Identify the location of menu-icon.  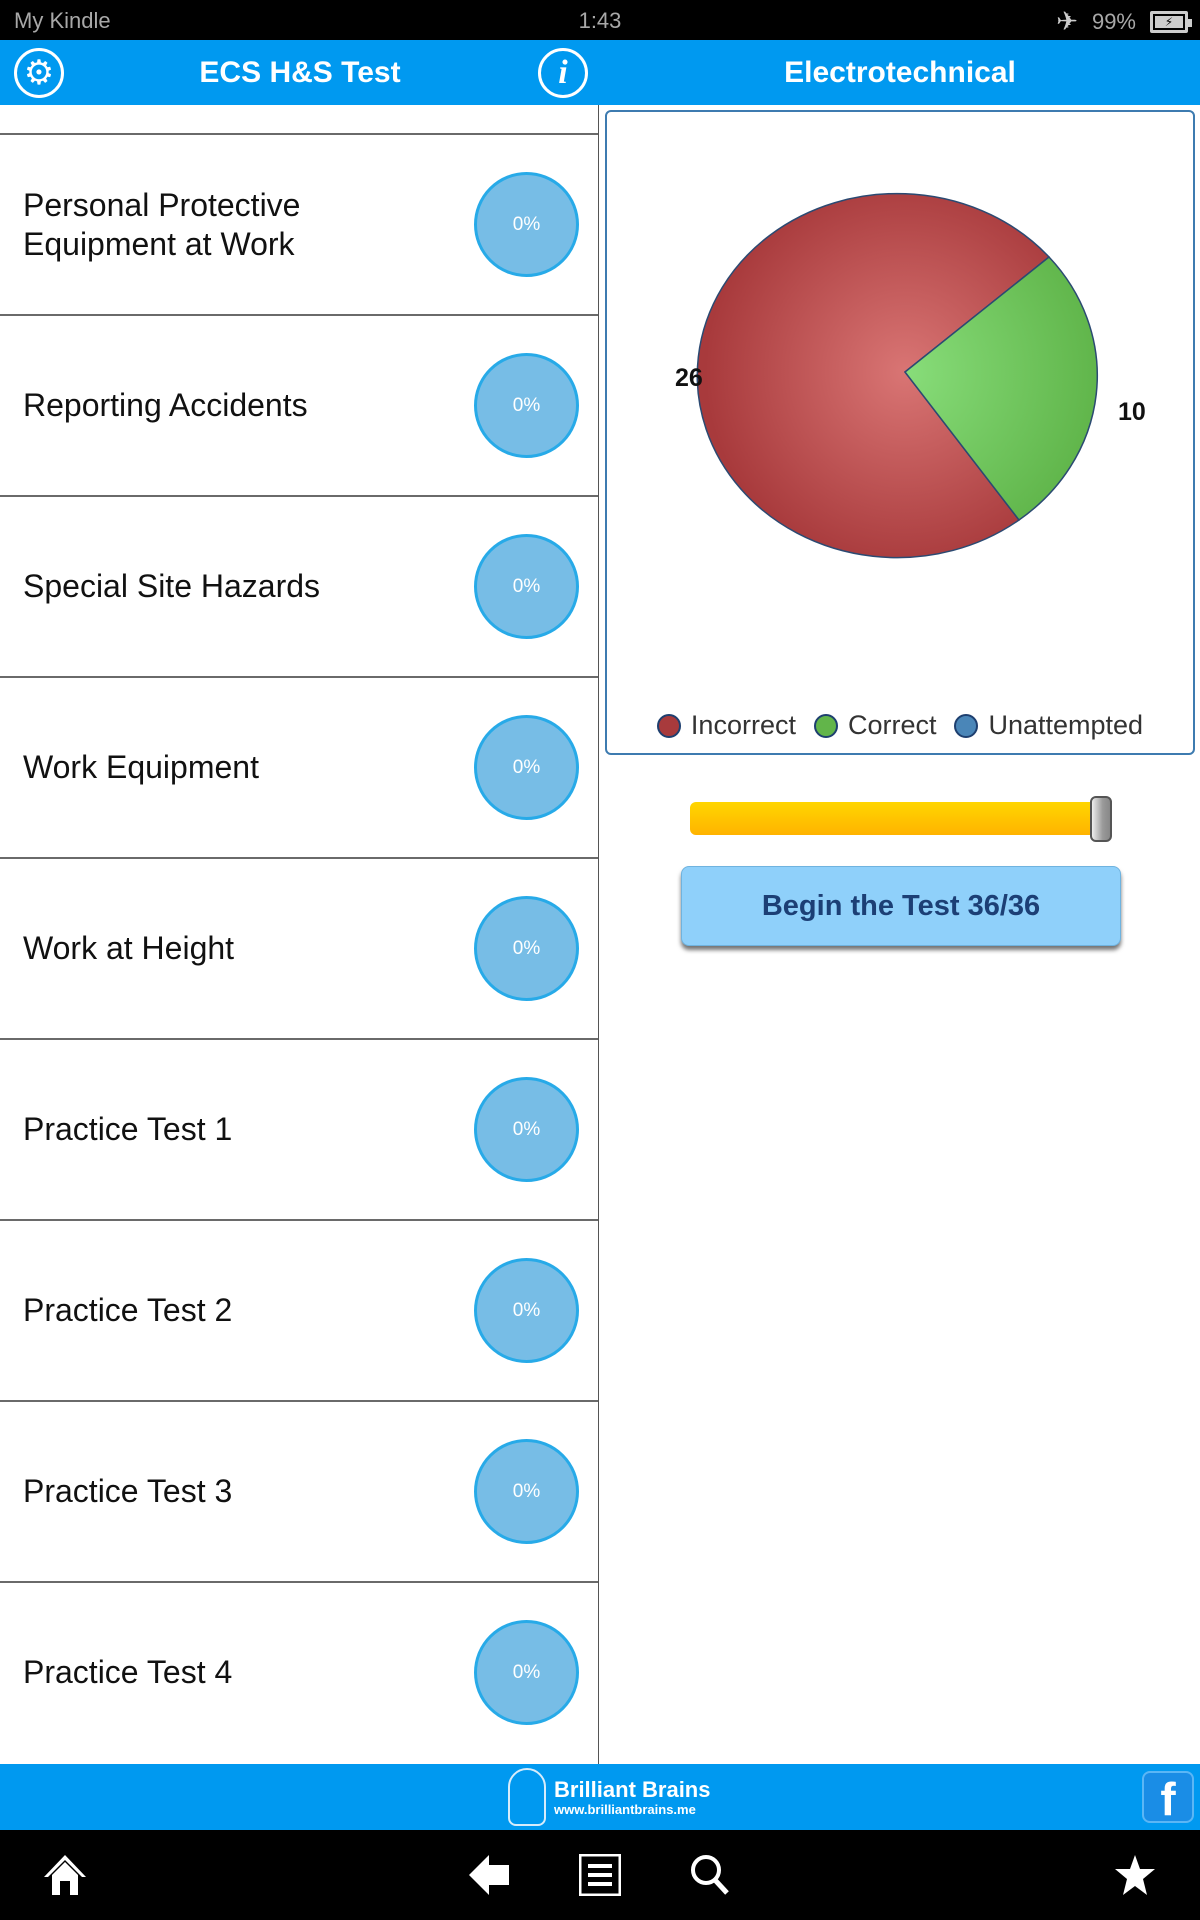
(600, 1875).